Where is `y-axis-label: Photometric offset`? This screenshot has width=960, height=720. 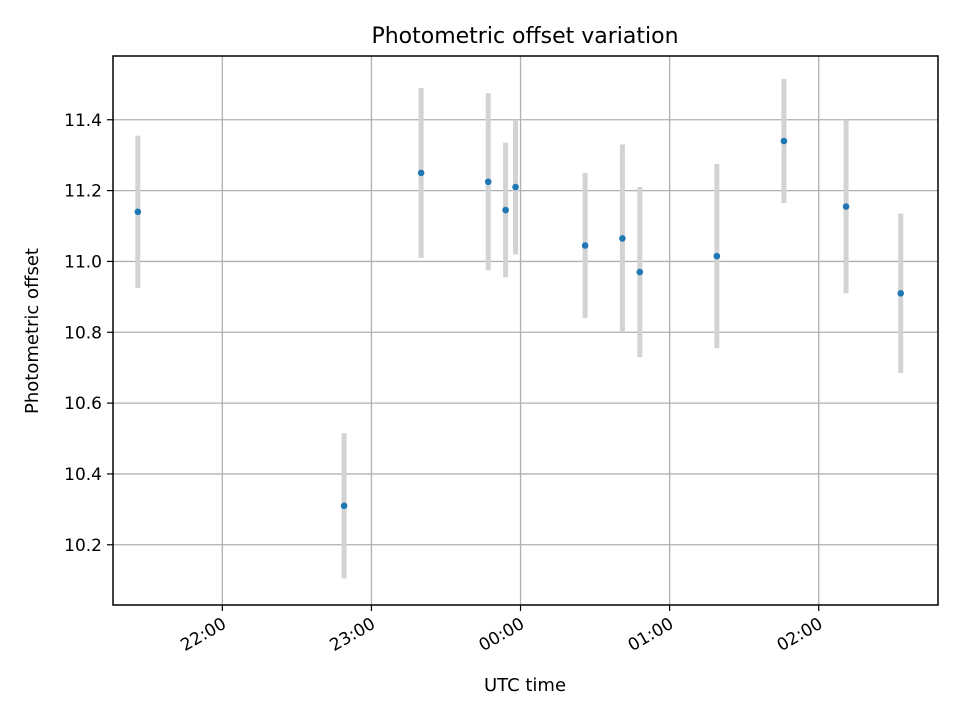 y-axis-label: Photometric offset is located at coordinates (32, 331).